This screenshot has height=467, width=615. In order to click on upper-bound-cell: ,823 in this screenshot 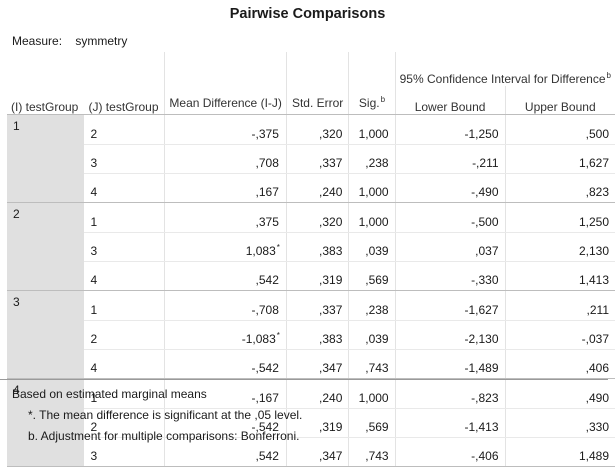, I will do `click(559, 188)`.